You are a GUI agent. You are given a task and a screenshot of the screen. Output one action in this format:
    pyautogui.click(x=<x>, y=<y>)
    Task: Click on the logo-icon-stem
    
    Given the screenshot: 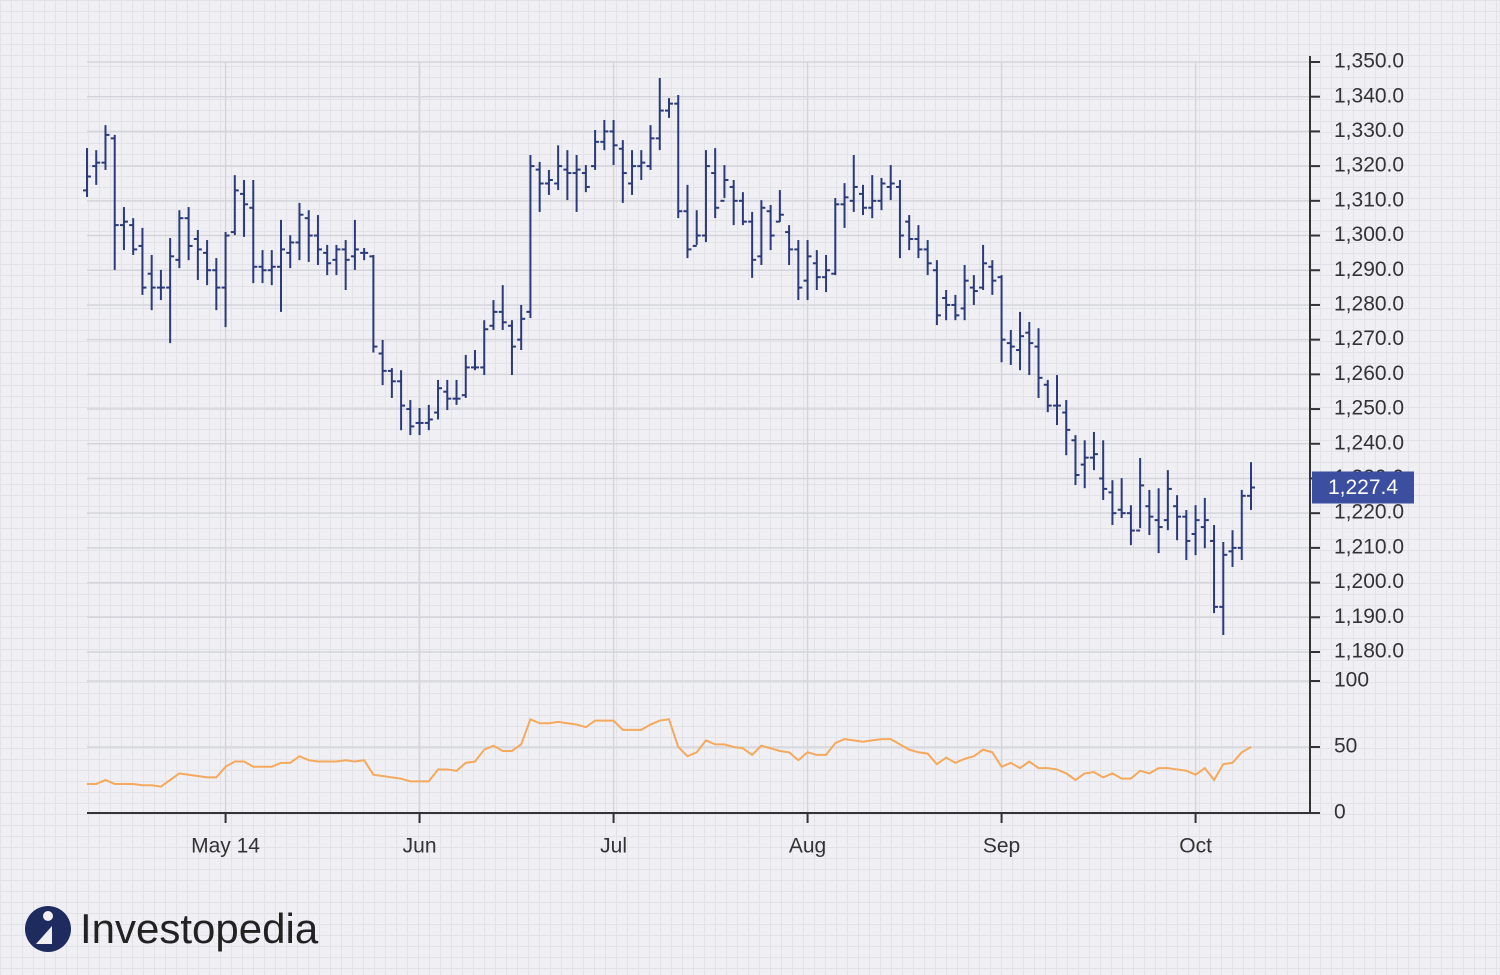 What is the action you would take?
    pyautogui.click(x=44, y=935)
    